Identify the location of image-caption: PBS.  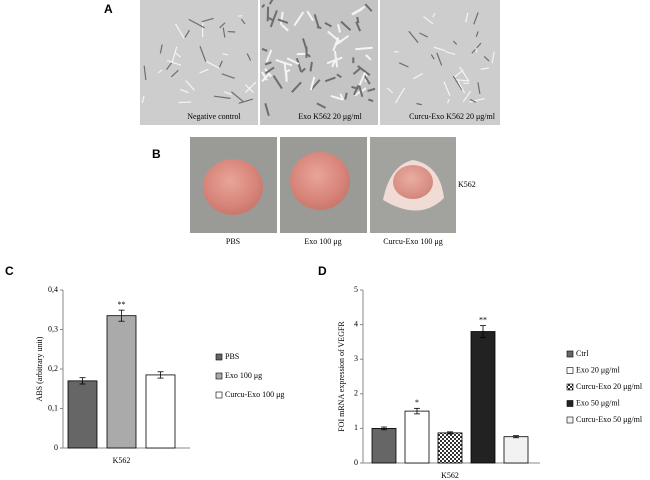
(233, 241).